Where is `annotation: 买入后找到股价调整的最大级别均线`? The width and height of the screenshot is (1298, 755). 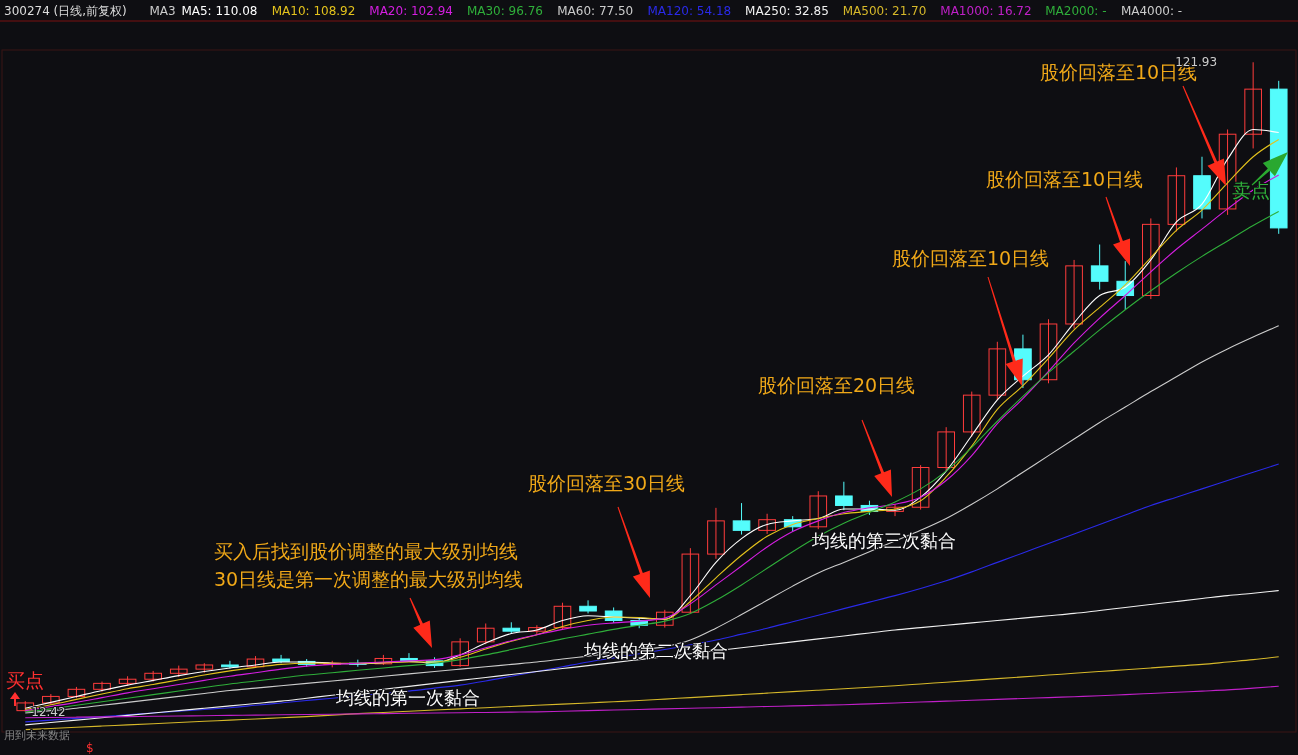
annotation: 买入后找到股价调整的最大级别均线 is located at coordinates (366, 551).